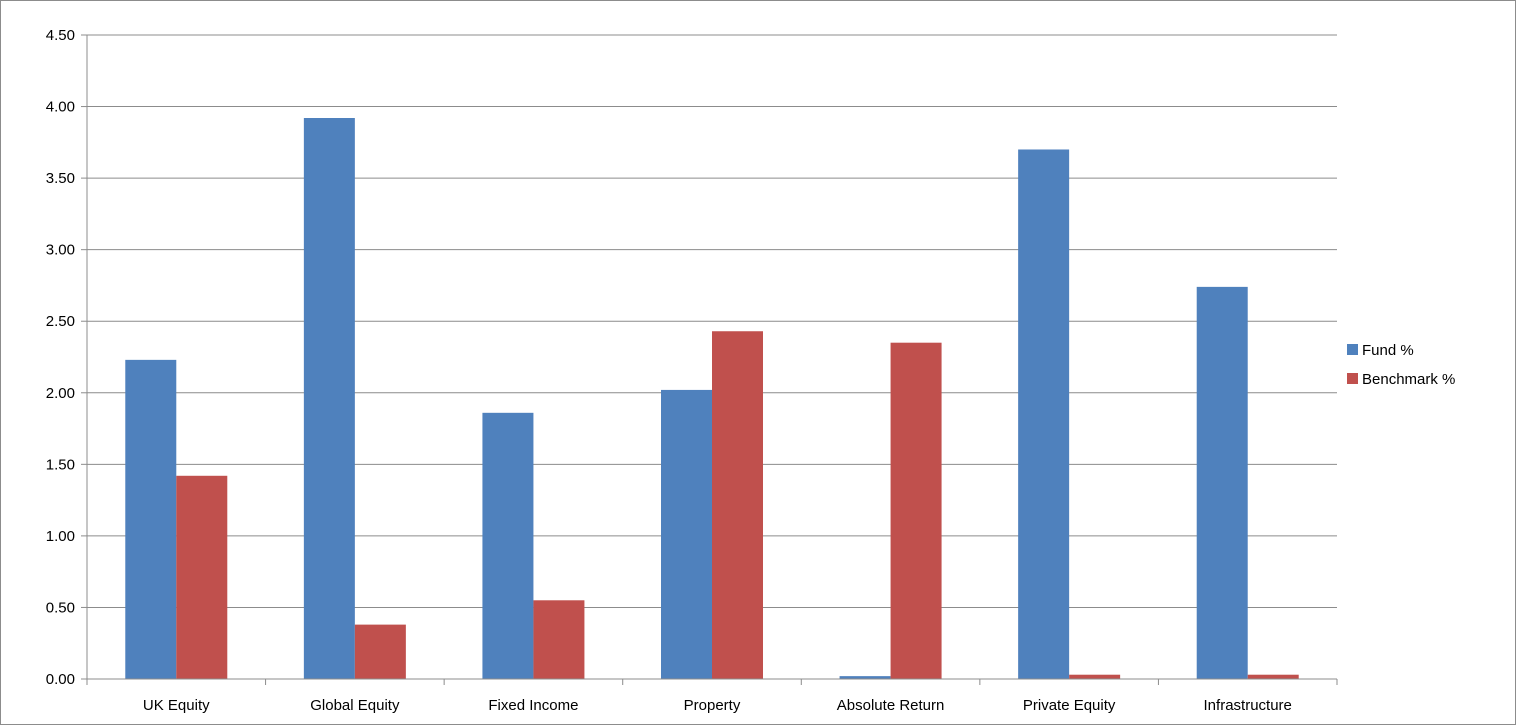  I want to click on y-tick-label: 1.50, so click(60, 464).